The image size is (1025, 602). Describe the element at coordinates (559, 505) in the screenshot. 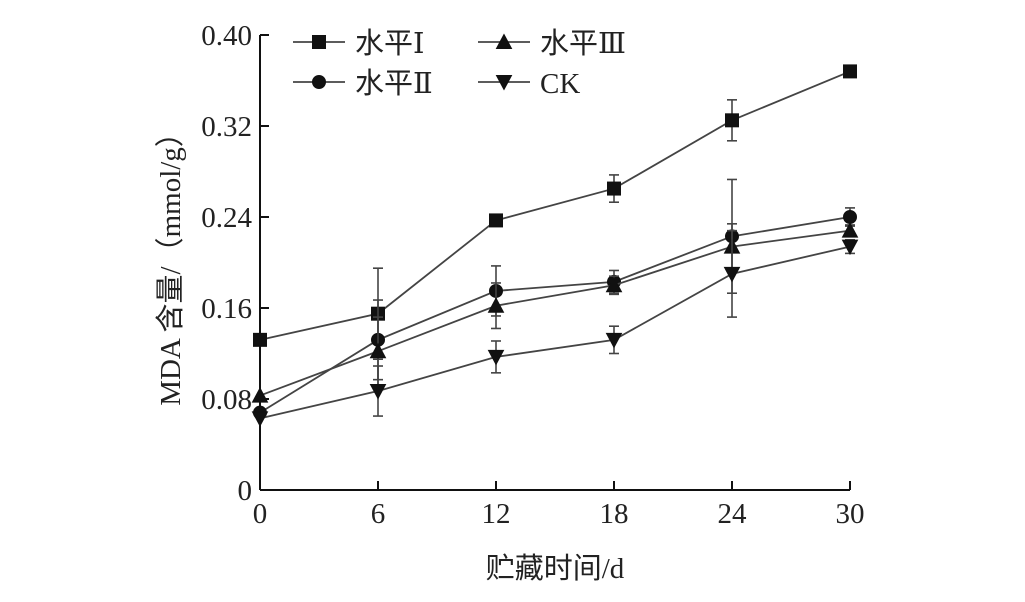

I see `x-ticks: 0 6 12 18 24 30` at that location.